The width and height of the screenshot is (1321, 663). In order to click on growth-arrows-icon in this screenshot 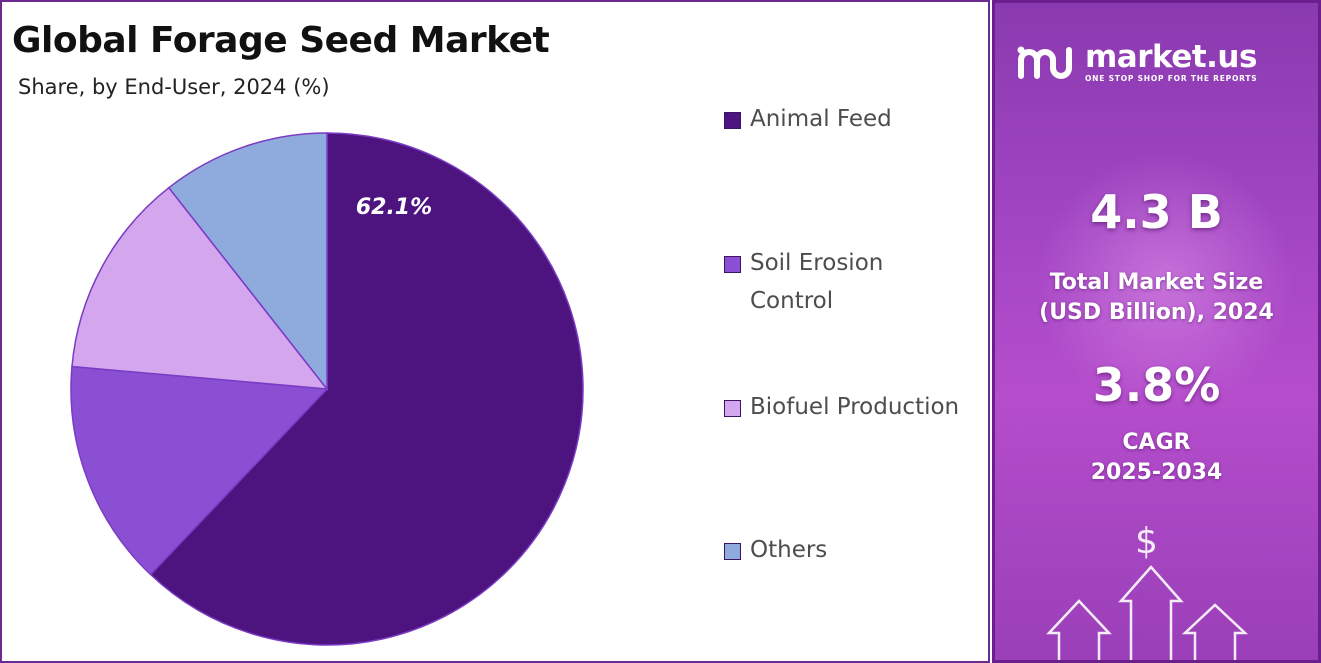, I will do `click(1147, 612)`.